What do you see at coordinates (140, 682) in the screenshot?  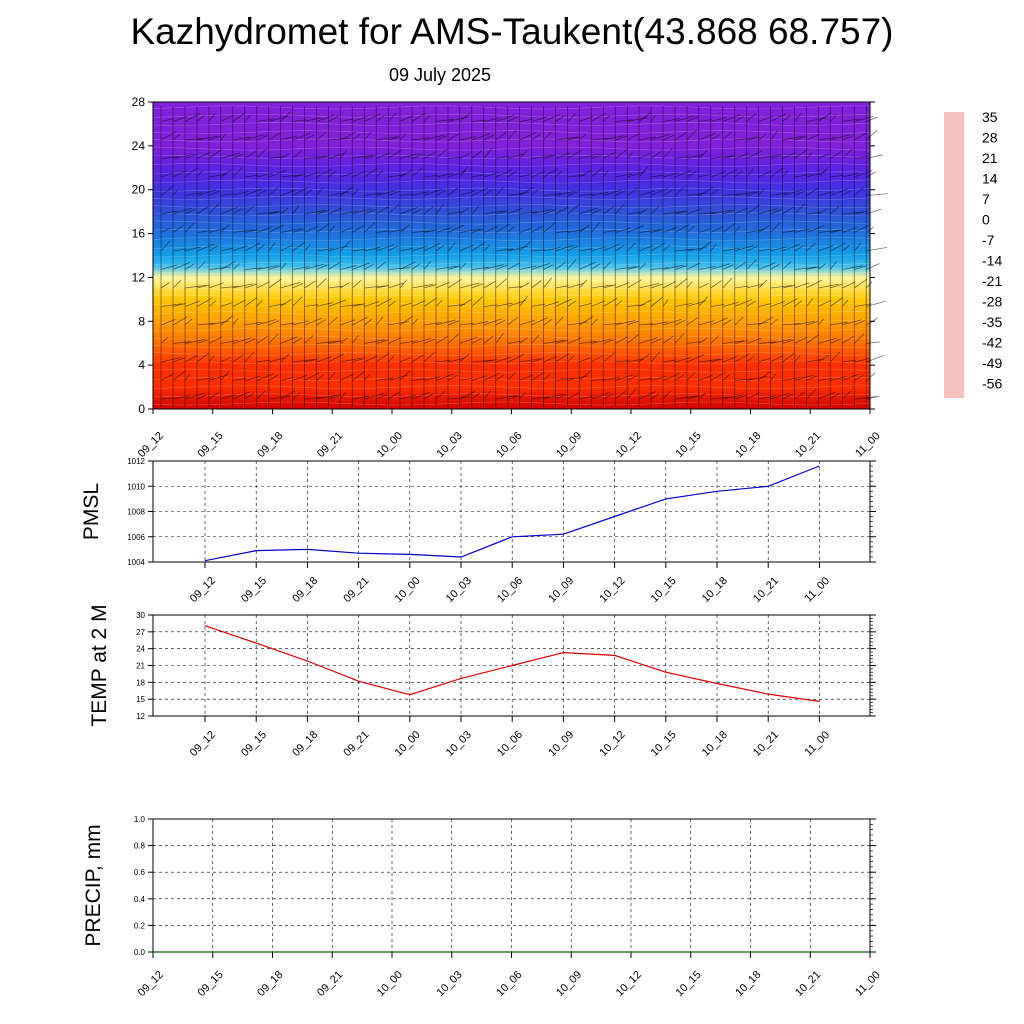 I see `y-tick-label: 18` at bounding box center [140, 682].